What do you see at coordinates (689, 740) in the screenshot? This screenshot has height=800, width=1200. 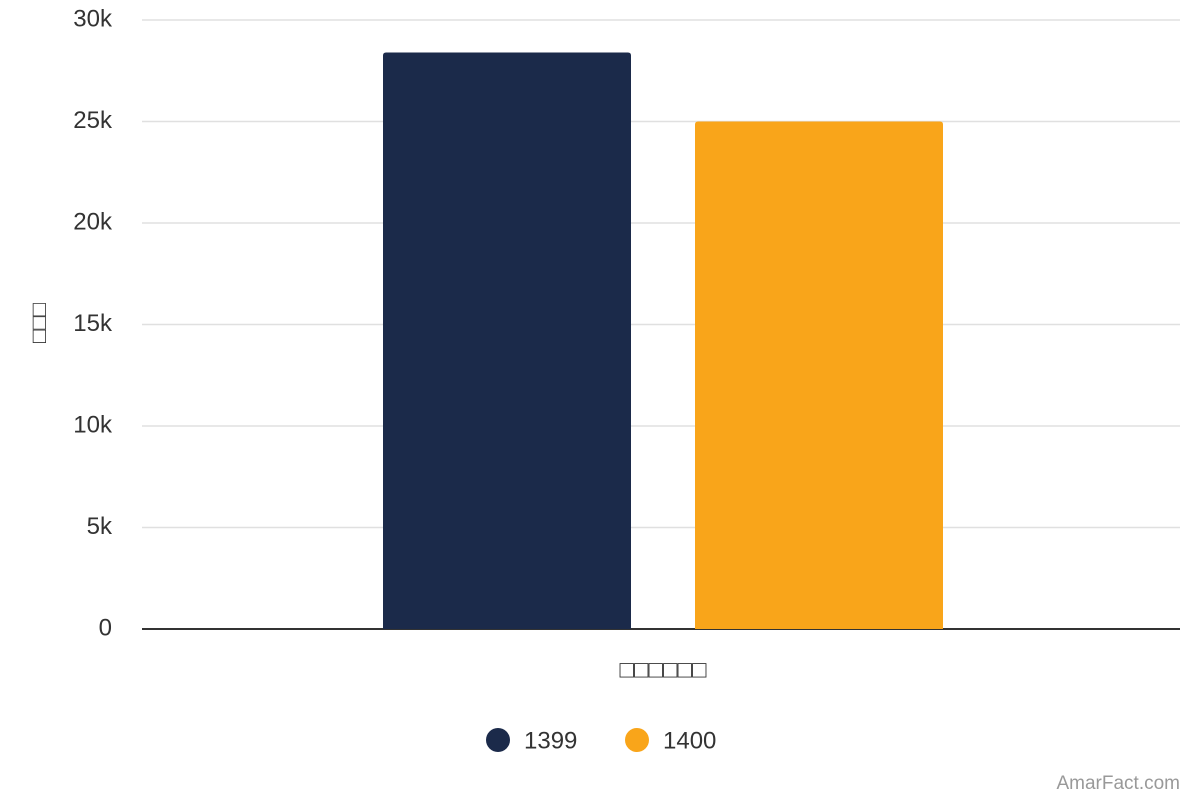 I see `legend-label: 1400` at bounding box center [689, 740].